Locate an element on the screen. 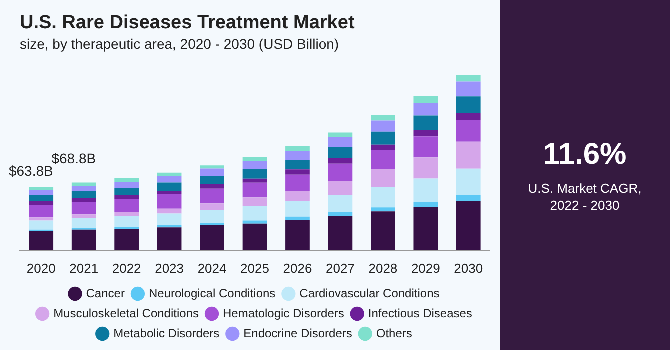 This screenshot has height=350, width=670. legend-label: Cardiovascular Conditions is located at coordinates (370, 293).